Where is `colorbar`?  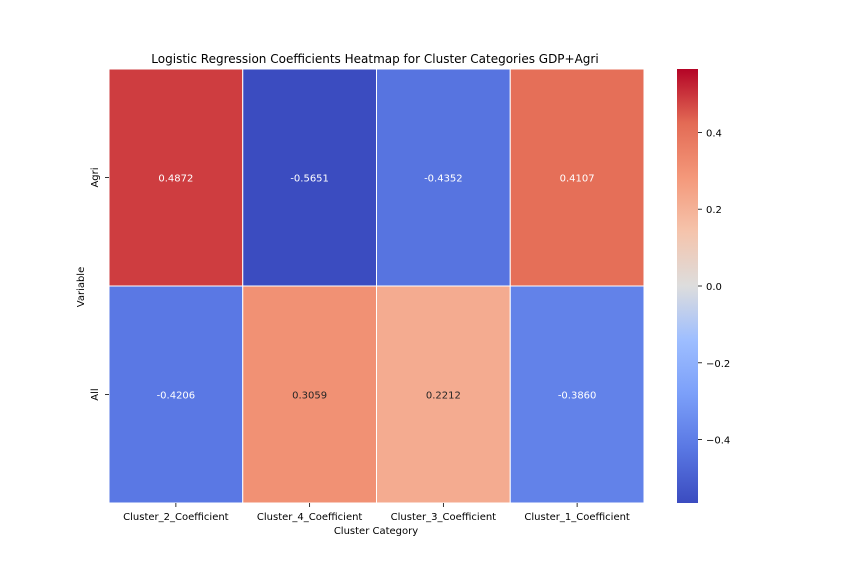
colorbar is located at coordinates (687, 286).